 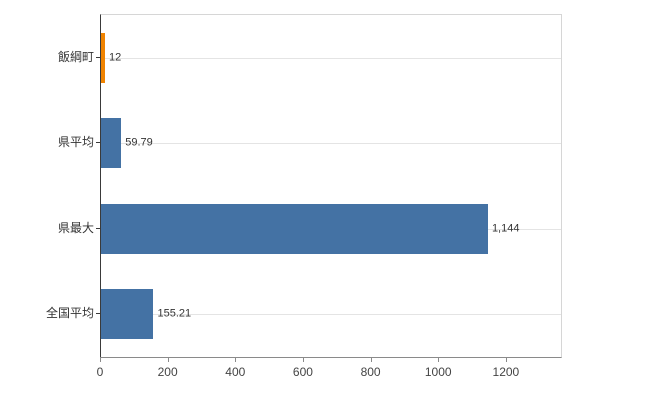 I want to click on bar-value-label: 12, so click(x=115, y=57).